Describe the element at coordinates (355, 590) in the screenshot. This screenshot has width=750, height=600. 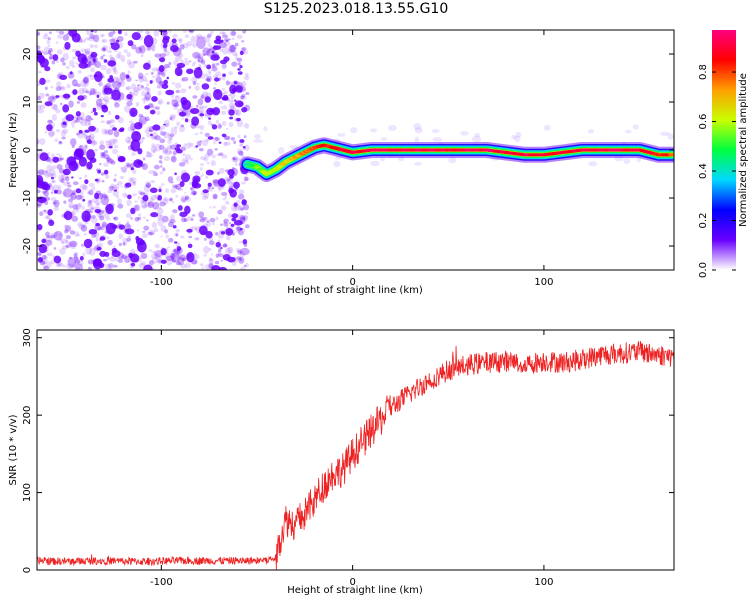
I see `snr-x-axis-label: Height of straight line (km)` at that location.